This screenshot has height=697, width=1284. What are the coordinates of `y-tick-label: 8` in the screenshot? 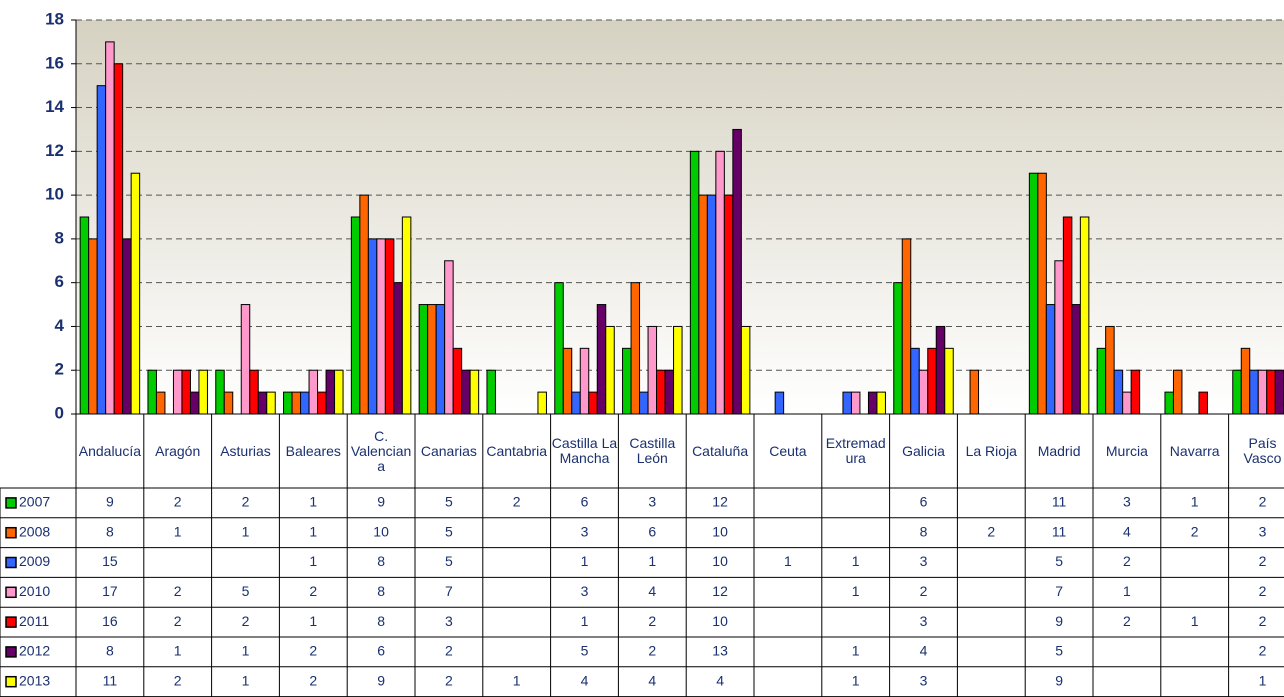 It's located at (59, 237).